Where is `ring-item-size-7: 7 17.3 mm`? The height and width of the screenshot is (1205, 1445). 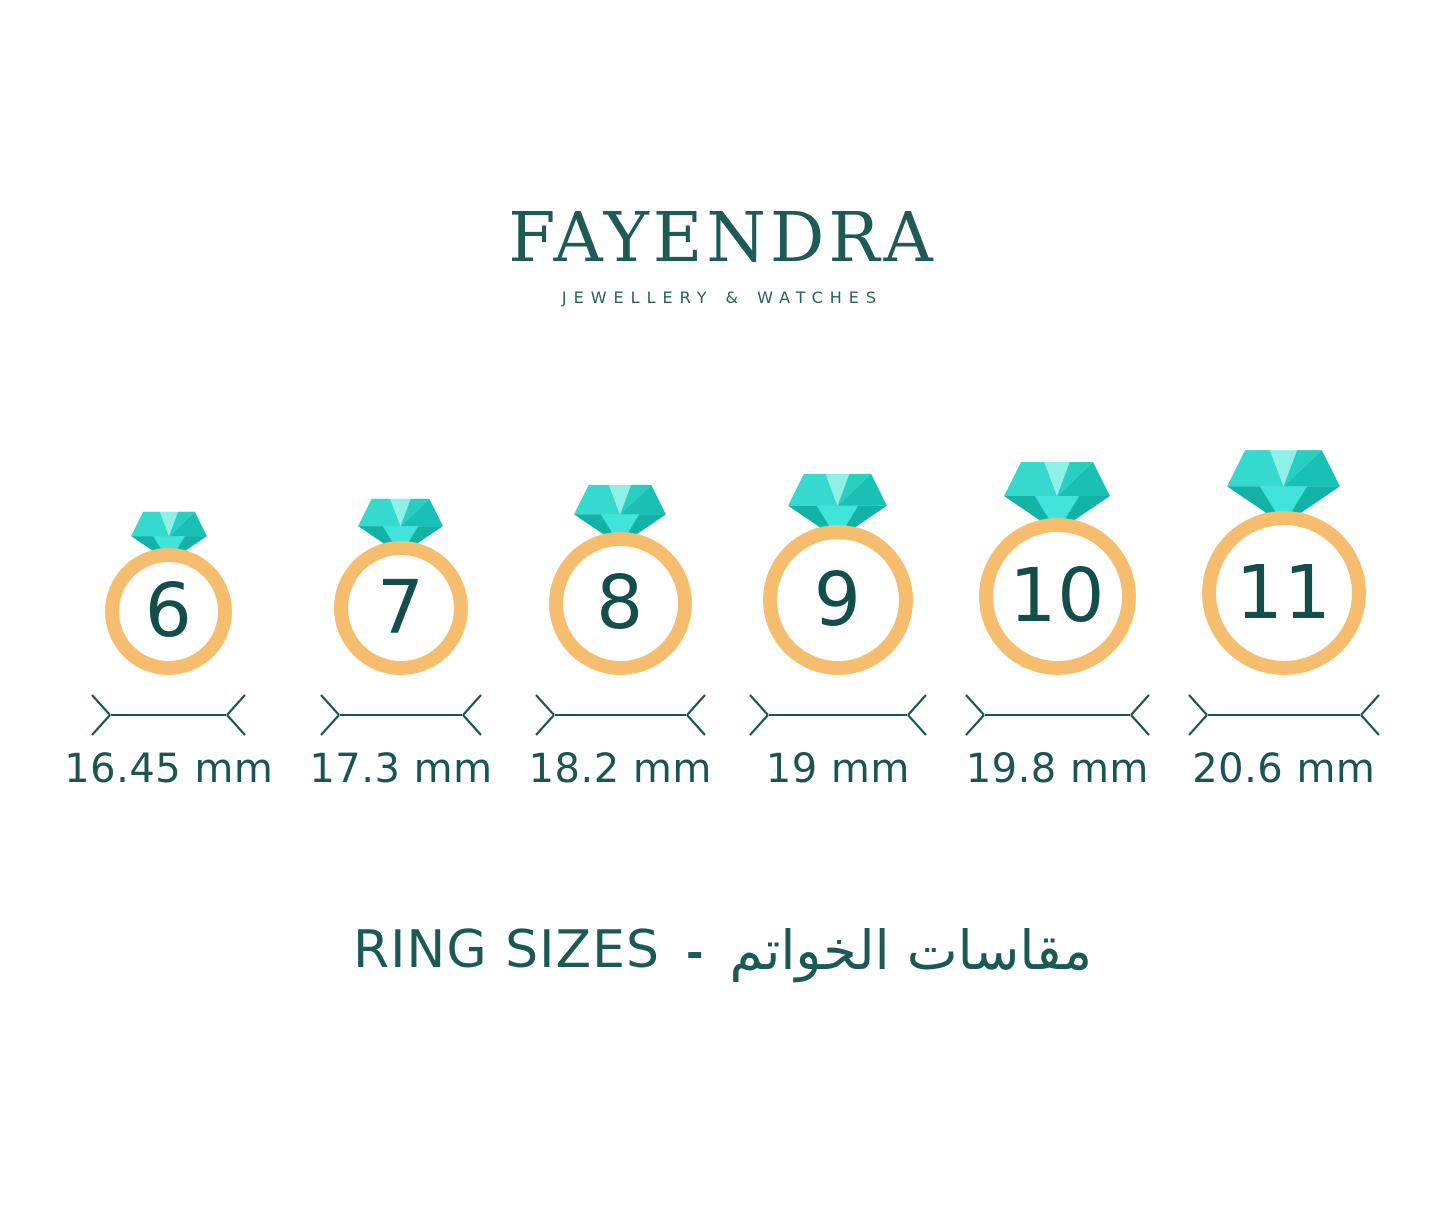 ring-item-size-7: 7 17.3 mm is located at coordinates (400, 644).